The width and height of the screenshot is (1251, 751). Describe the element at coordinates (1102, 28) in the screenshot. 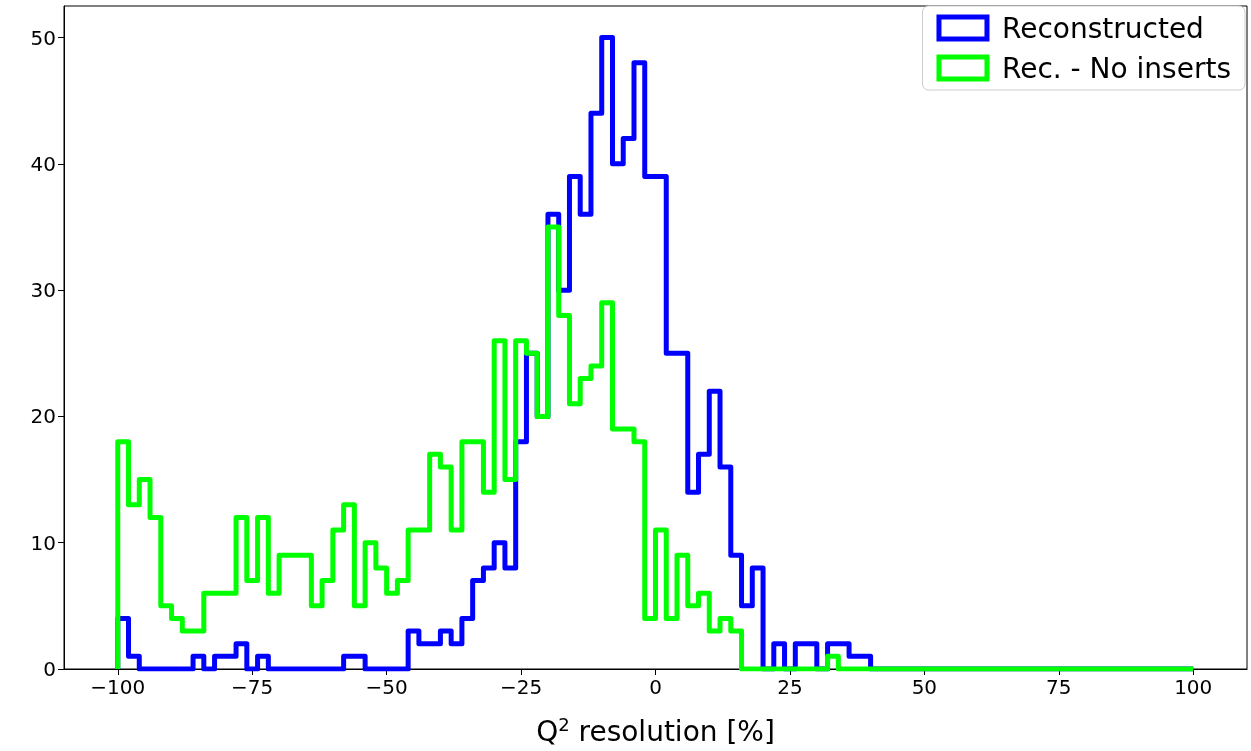

I see `legend-label: Reconstructed` at that location.